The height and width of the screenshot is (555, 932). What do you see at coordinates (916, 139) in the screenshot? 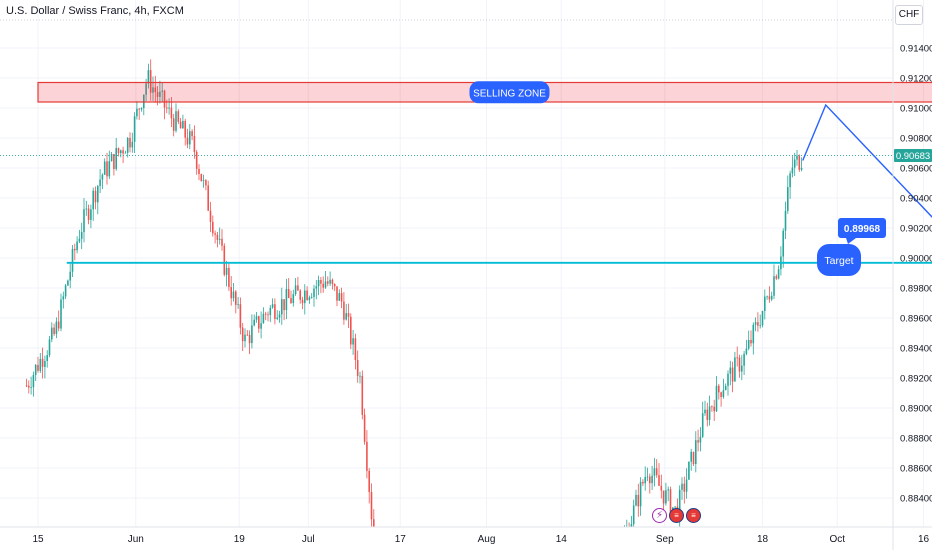
I see `y-tick-label: 0.90800` at bounding box center [916, 139].